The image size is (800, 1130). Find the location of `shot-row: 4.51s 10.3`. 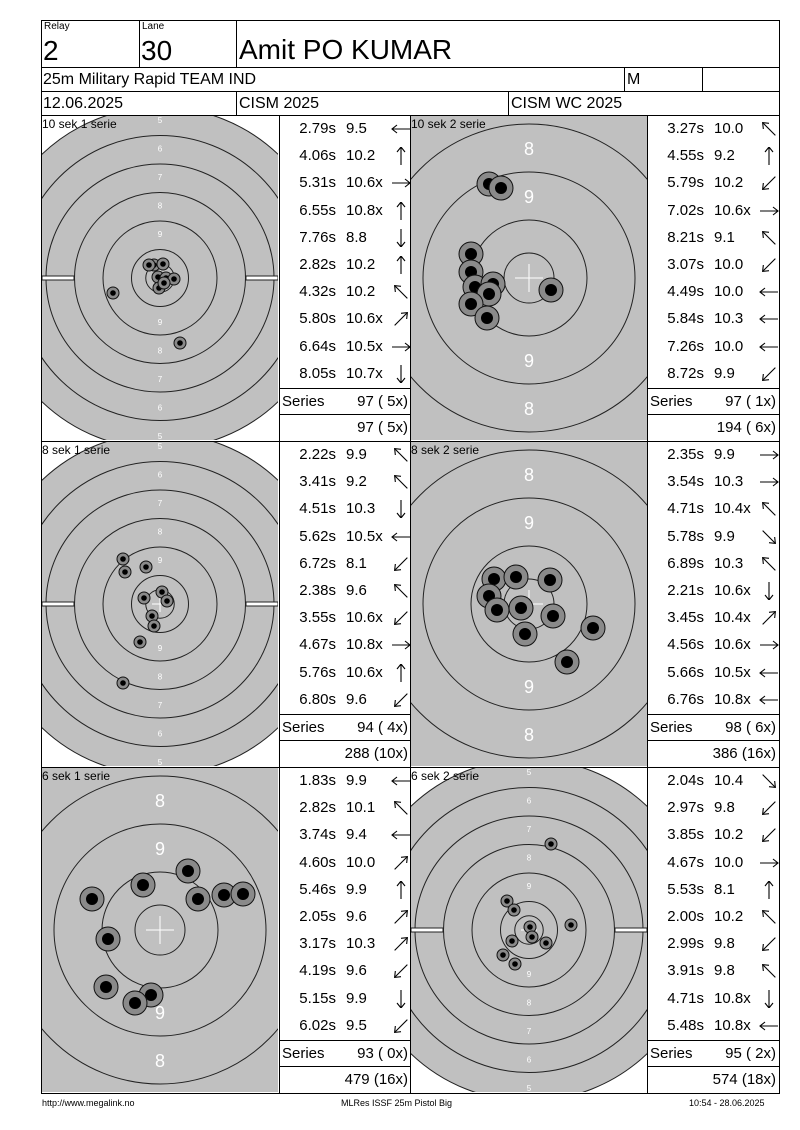

shot-row: 4.51s 10.3 is located at coordinates (350, 510).